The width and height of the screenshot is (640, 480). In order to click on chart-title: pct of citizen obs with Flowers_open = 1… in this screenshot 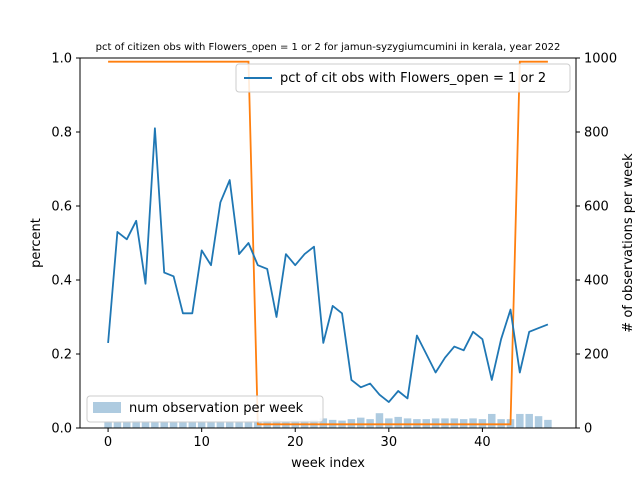, I will do `click(328, 47)`.